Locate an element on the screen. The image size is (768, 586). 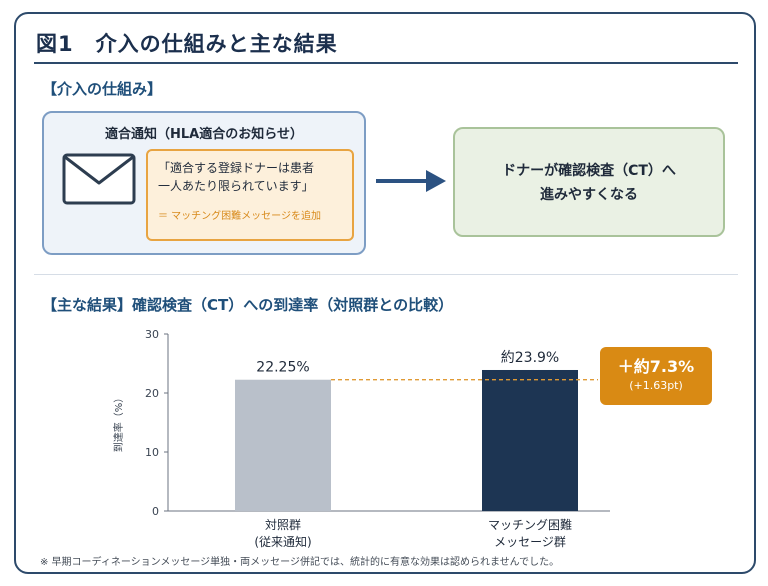
difference-badge: ＋約7.3% (+1.63pt) is located at coordinates (656, 376).